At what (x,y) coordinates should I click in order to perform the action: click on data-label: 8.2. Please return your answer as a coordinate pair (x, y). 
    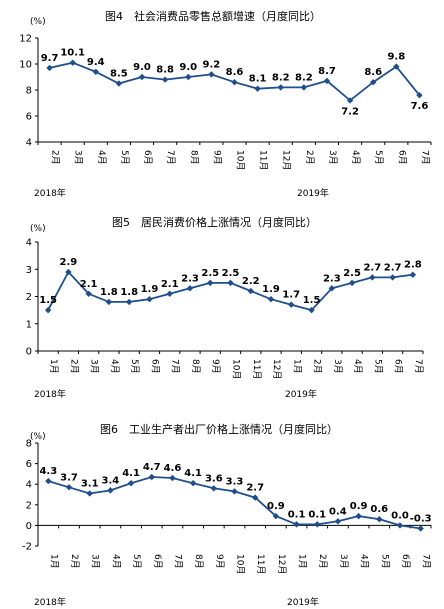
    Looking at the image, I should click on (304, 77).